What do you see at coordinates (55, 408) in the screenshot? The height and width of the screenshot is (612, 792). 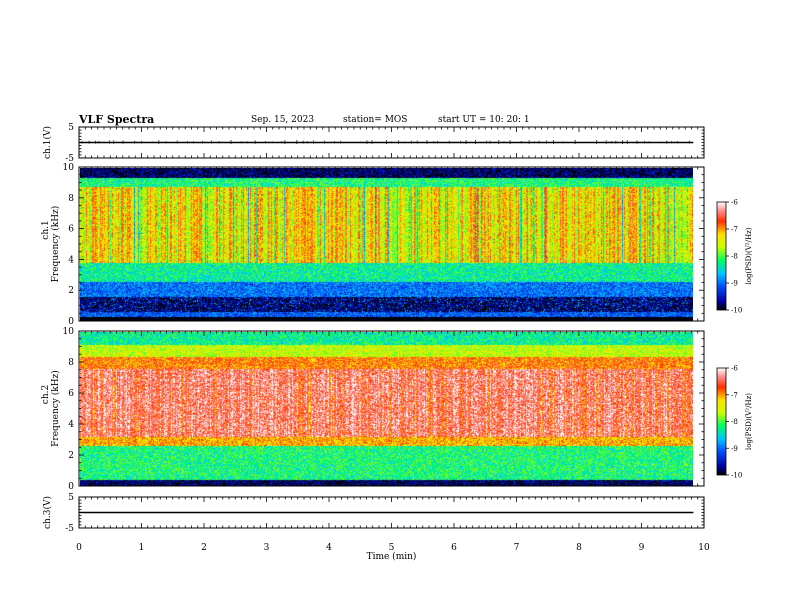 I see `y-axis-label-ch2-spectrogram: Frequency (kHz)` at bounding box center [55, 408].